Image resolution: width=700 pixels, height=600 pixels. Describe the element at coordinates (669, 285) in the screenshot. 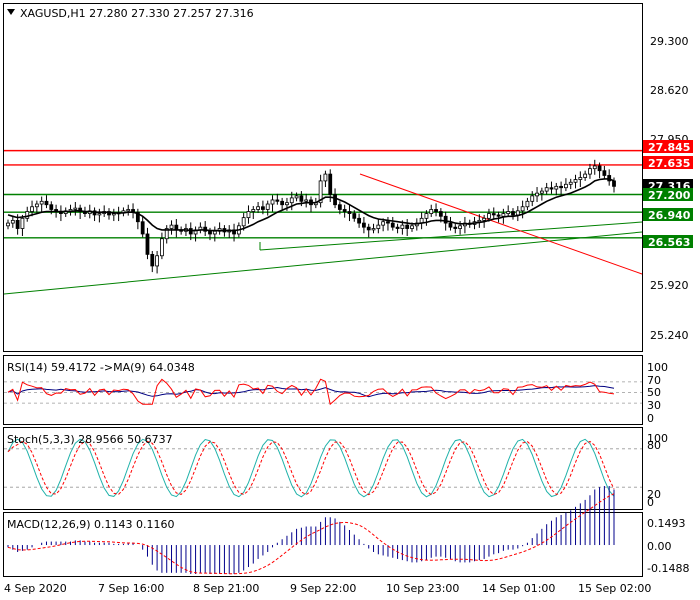

I see `price-tick: 25.920` at that location.